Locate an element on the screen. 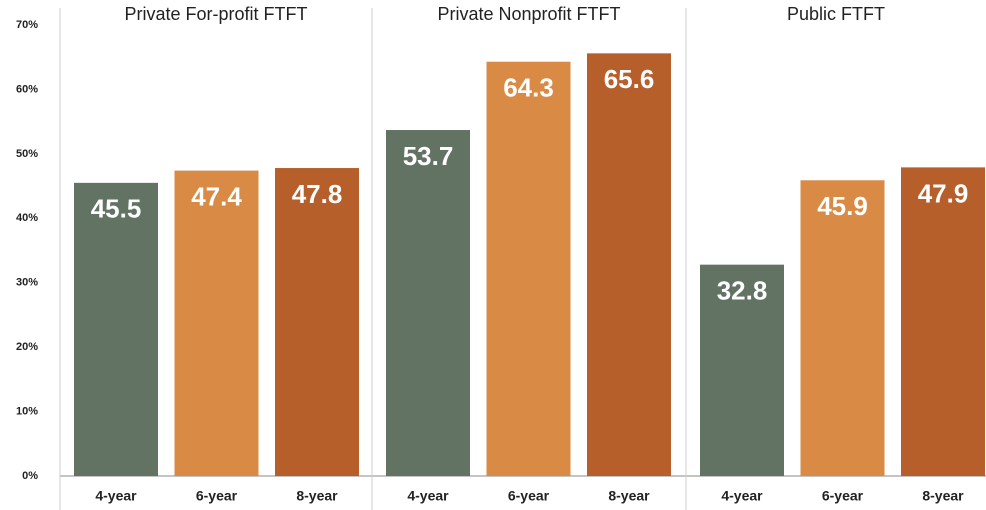  y-tick-label: 10% is located at coordinates (27, 411).